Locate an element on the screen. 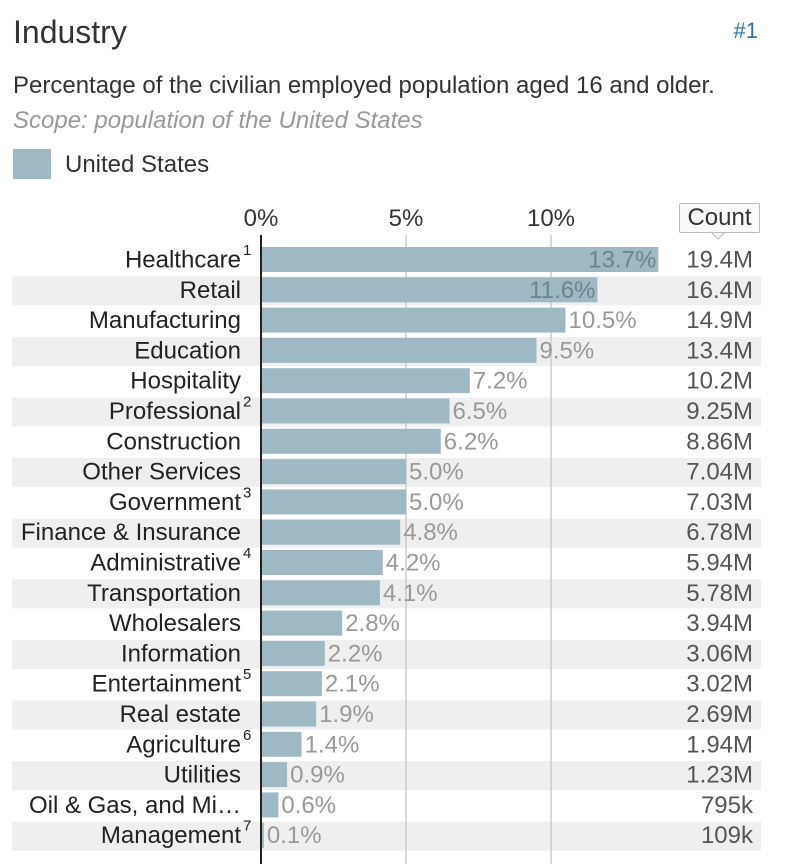 This screenshot has width=794, height=864. x-tick-label: 10% is located at coordinates (551, 218).